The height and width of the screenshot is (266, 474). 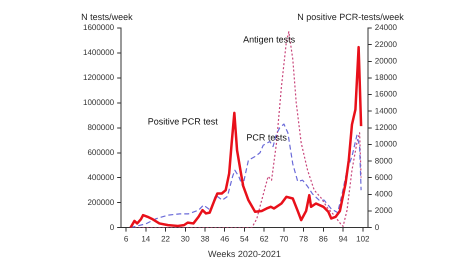 I want to click on y2-tick-label: 24000, so click(x=386, y=27).